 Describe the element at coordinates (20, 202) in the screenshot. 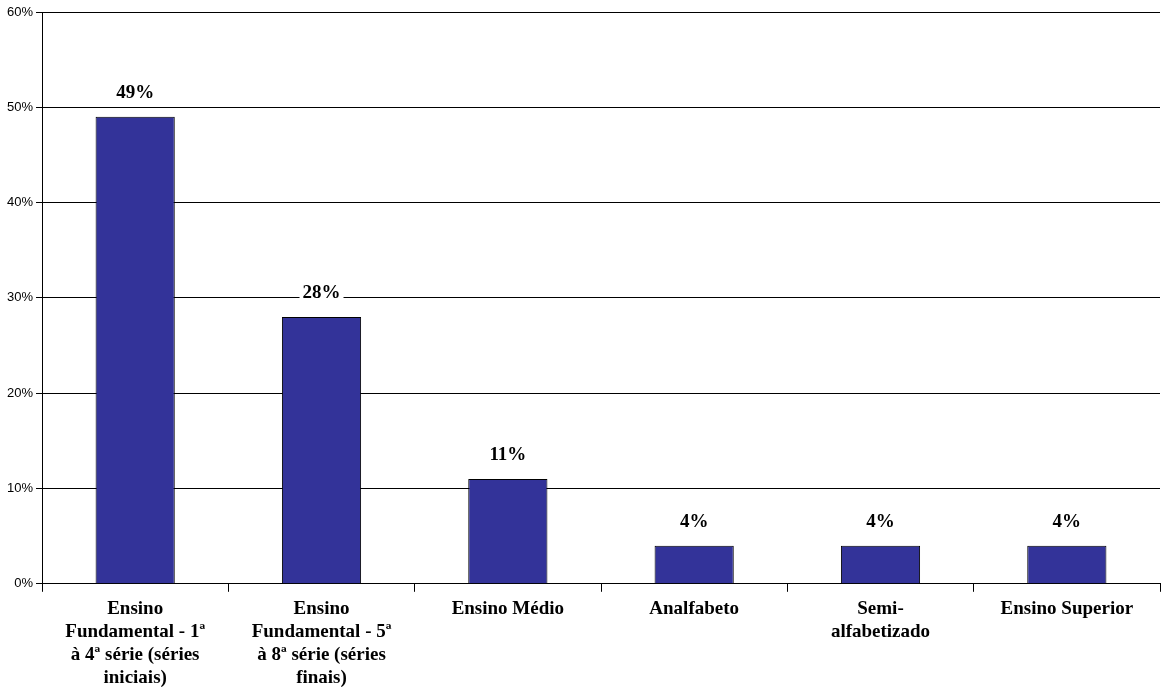

I see `y-tick-label: 40%` at that location.